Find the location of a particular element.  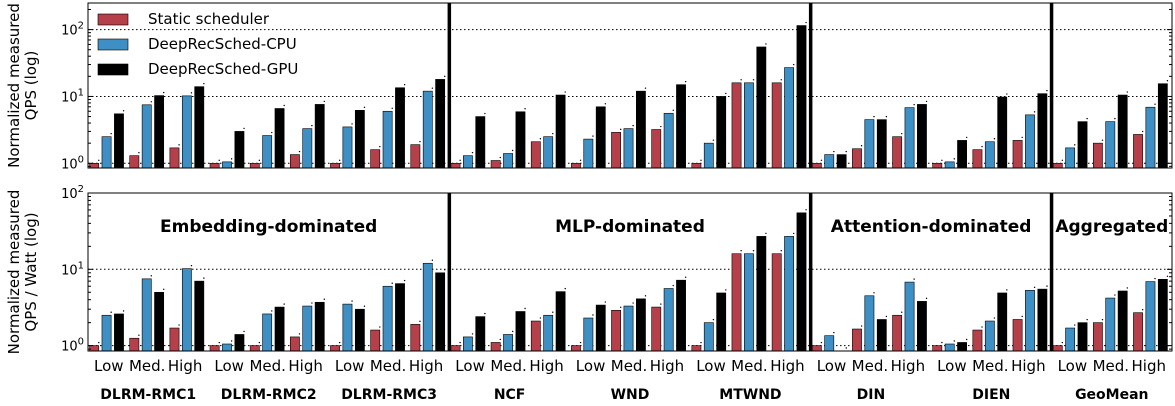

legend-label: DeepRecSched-GPU is located at coordinates (223, 69).